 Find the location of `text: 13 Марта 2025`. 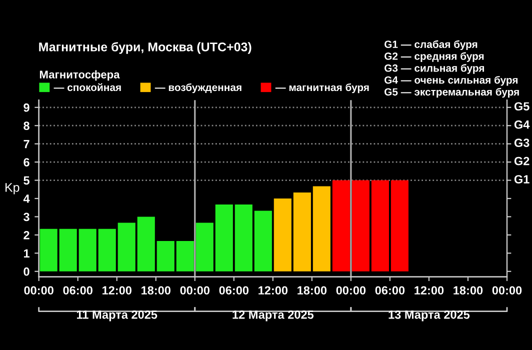

text: 13 Марта 2025 is located at coordinates (429, 316).